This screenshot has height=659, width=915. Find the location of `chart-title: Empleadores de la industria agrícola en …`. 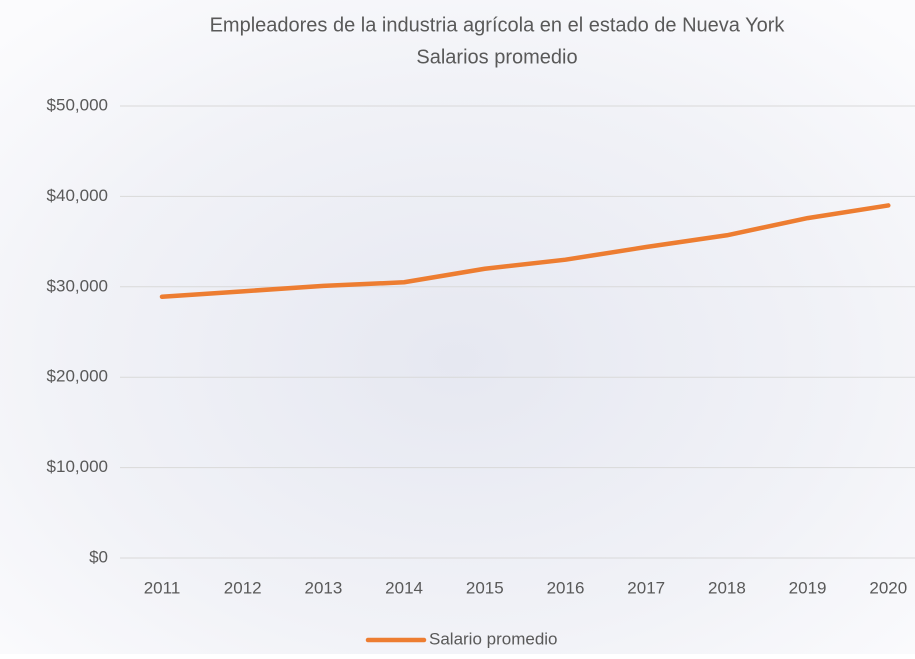

chart-title: Empleadores de la industria agrícola en … is located at coordinates (498, 25).